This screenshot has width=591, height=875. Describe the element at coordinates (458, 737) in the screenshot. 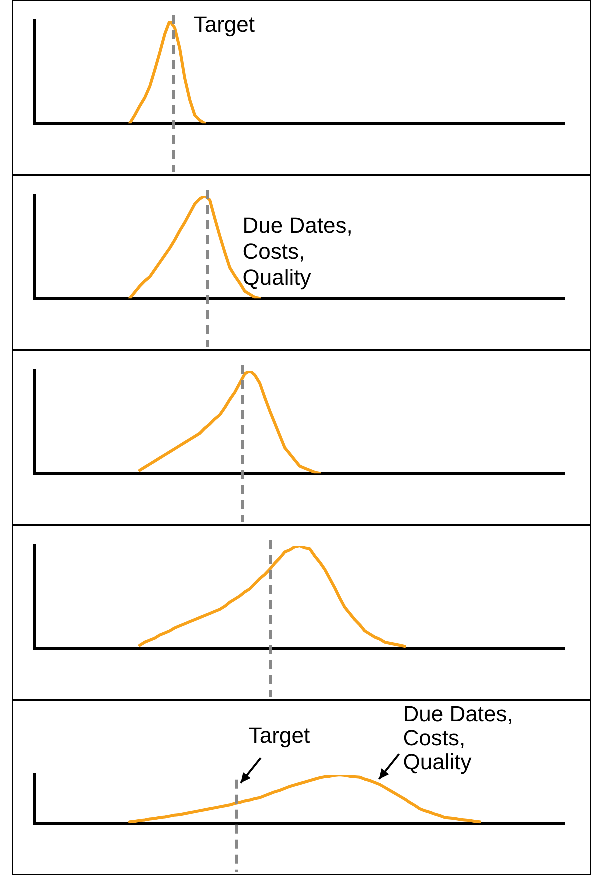

I see `text: Due Dates, Costs, Quality` at that location.